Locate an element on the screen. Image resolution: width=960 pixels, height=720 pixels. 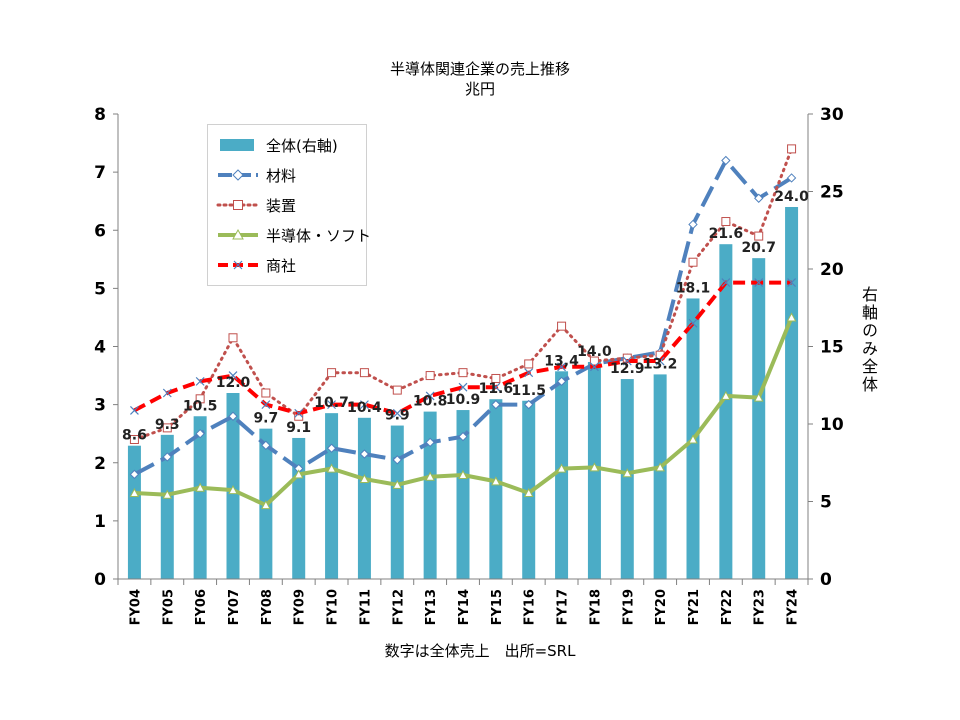
marker-trading-FY10 is located at coordinates (331, 405).